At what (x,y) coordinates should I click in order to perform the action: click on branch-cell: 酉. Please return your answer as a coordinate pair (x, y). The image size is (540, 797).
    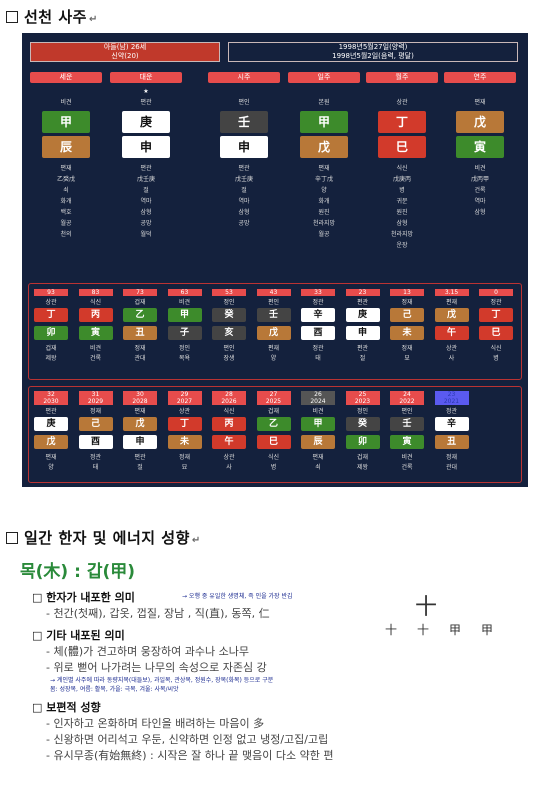
    Looking at the image, I should click on (95, 442).